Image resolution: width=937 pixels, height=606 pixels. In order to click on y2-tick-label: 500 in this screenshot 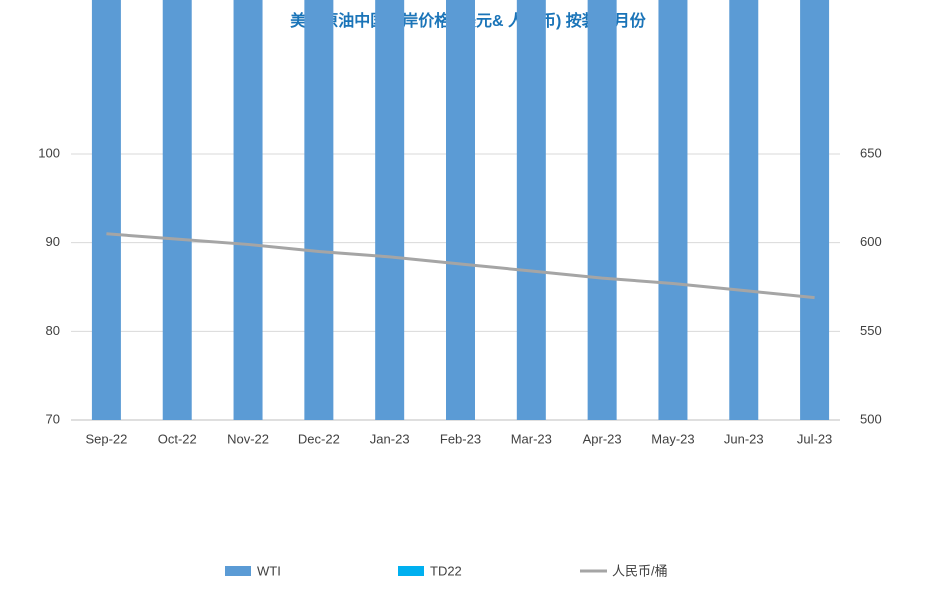, I will do `click(871, 418)`.